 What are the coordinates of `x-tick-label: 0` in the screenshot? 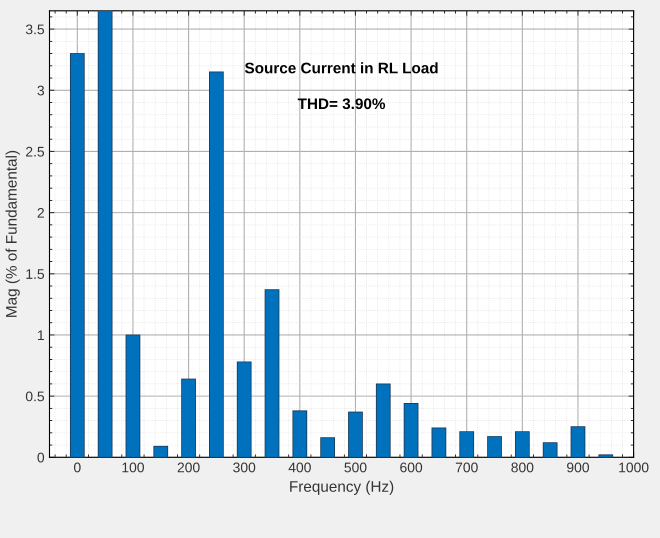 It's located at (77, 467).